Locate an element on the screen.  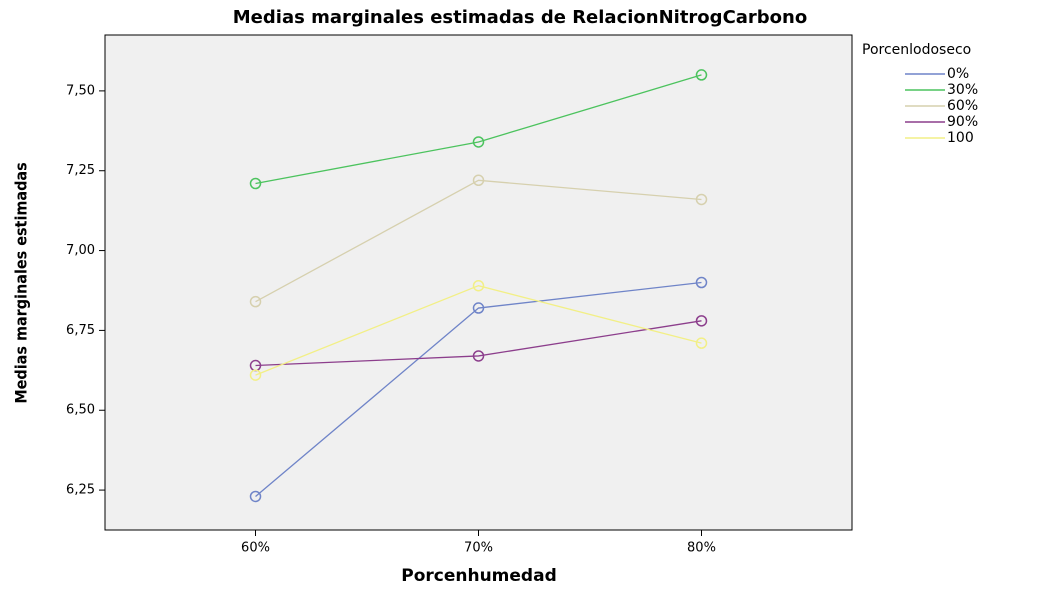
y-tick-label: 7,00 is located at coordinates (80, 250).